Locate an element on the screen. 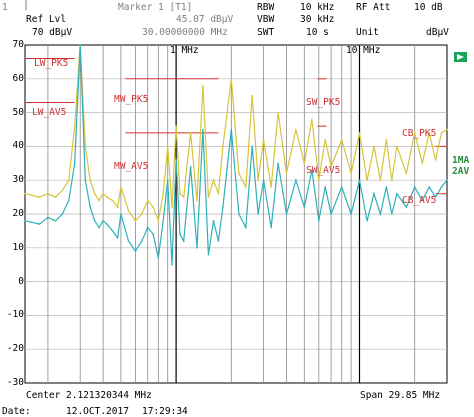 This screenshot has height=417, width=474. limit-label-cb-av: CB_AV5 is located at coordinates (419, 200).